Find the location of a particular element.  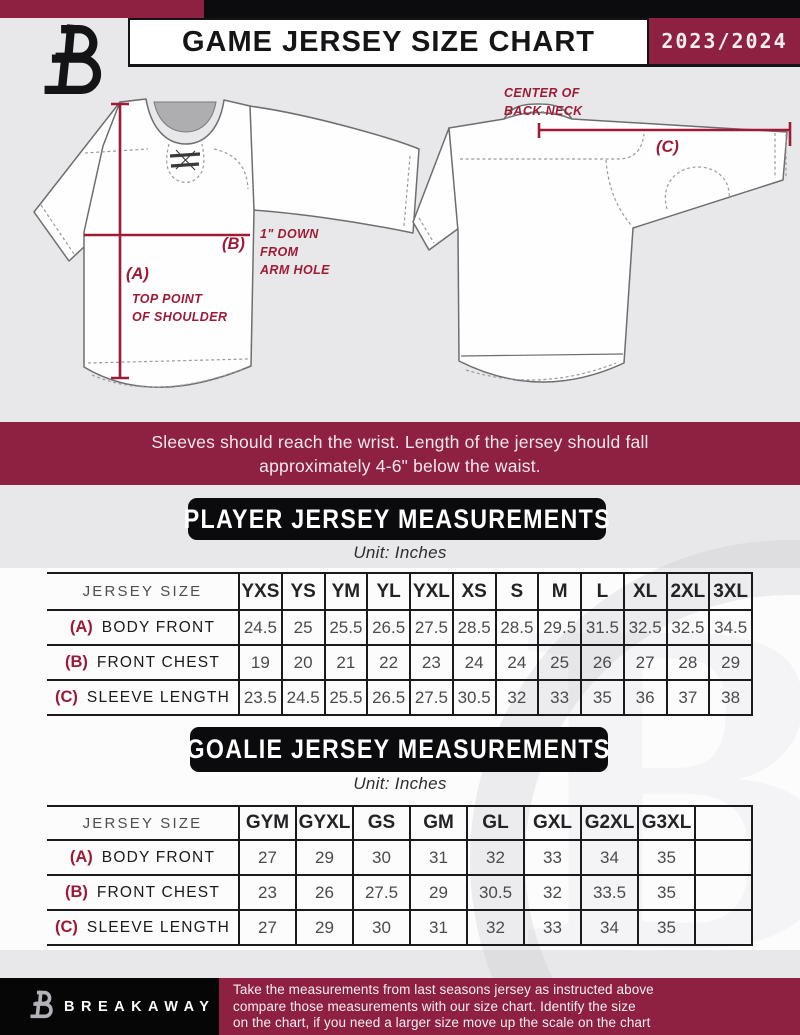

size-column-header: YM is located at coordinates (345, 591).